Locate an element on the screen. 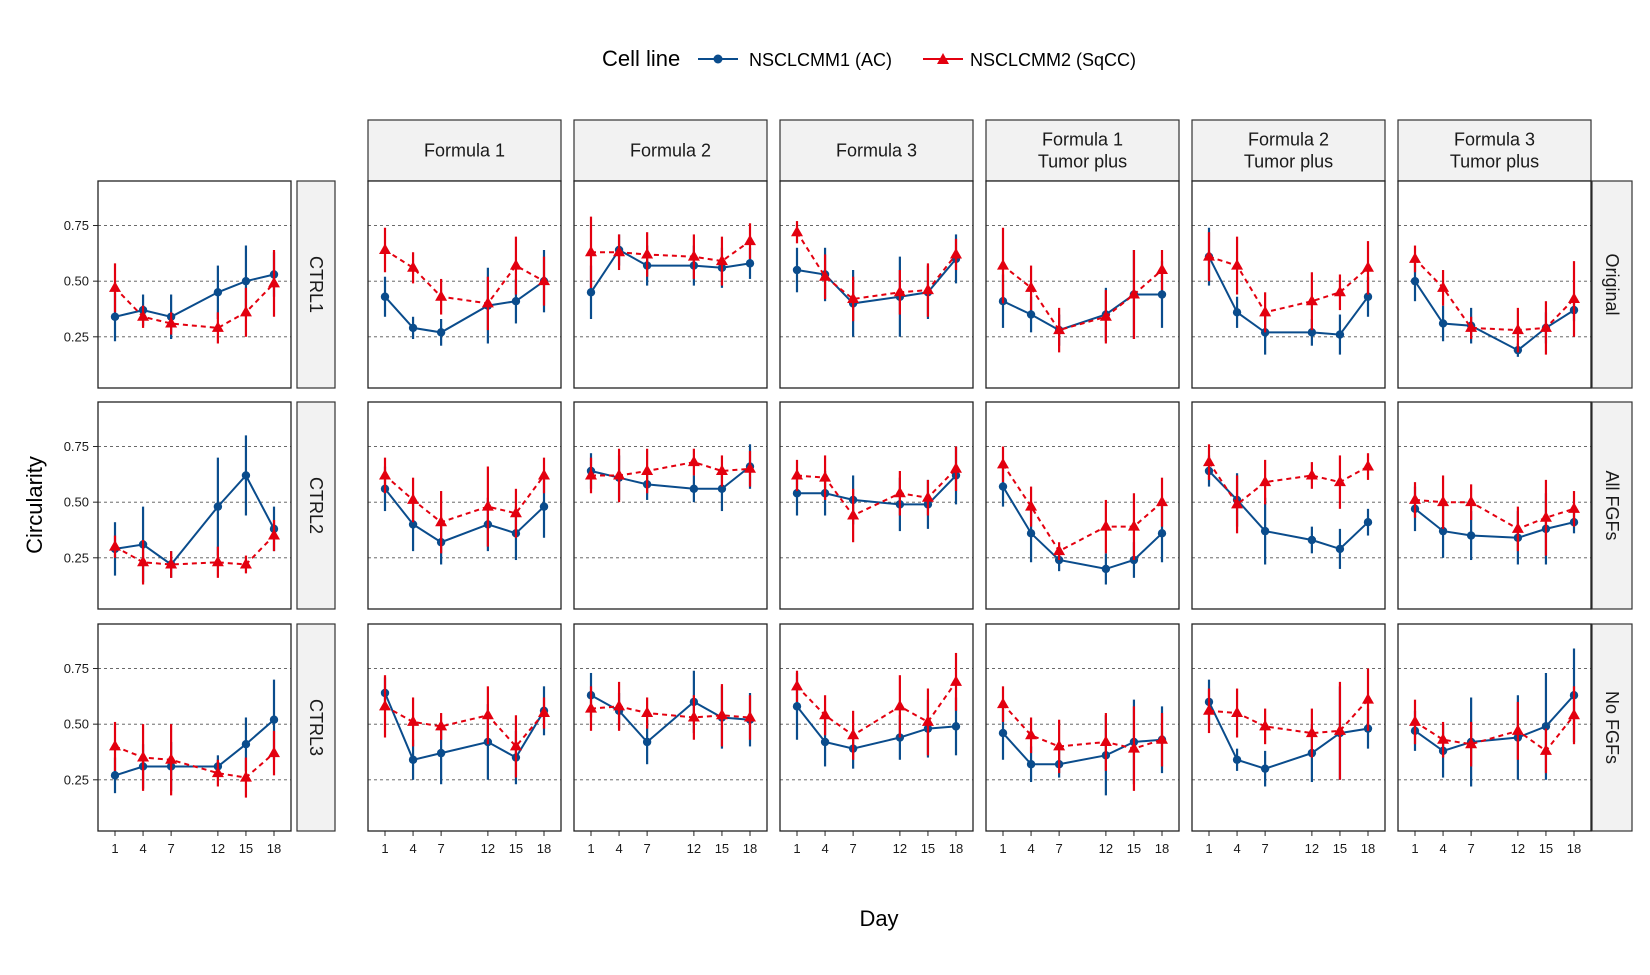  row-strip is located at coordinates (1612, 505).